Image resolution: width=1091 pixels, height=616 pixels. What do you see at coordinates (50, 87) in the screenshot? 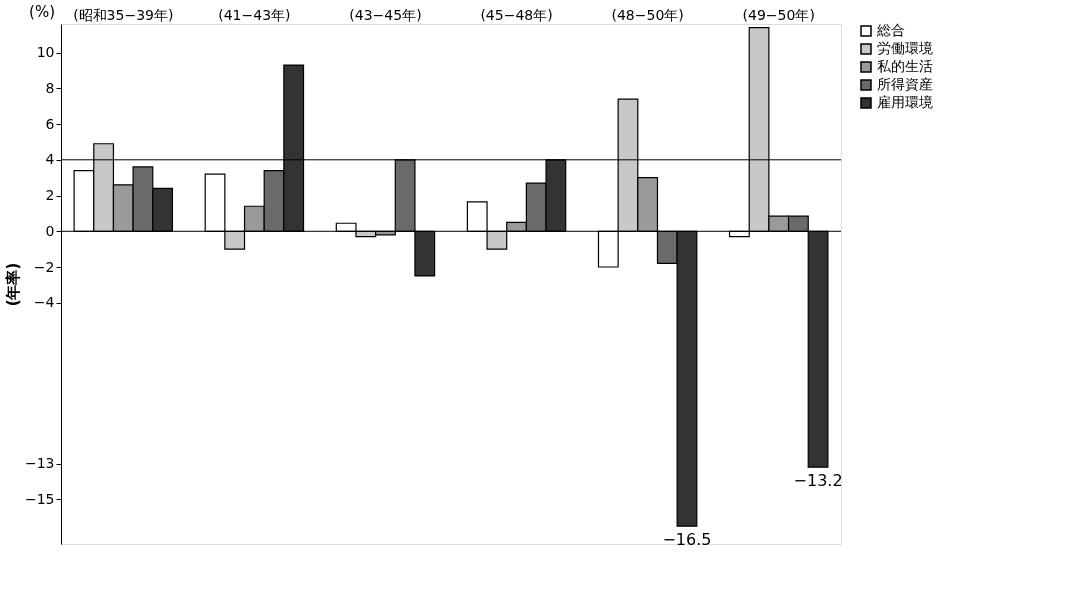
I see `y-tick-label: 8` at bounding box center [50, 87].